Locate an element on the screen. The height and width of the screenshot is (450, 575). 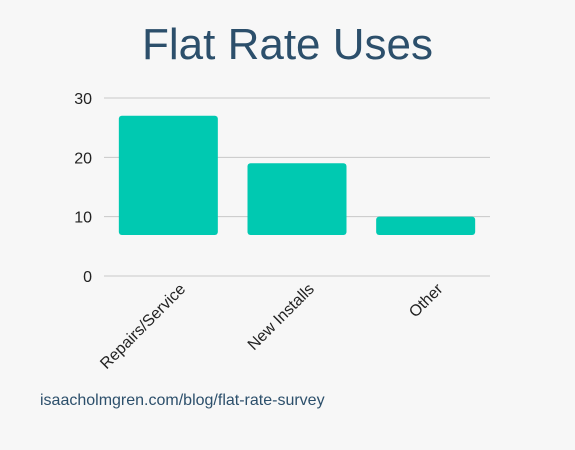
x-tick-label: Repairs/Service is located at coordinates (143, 327).